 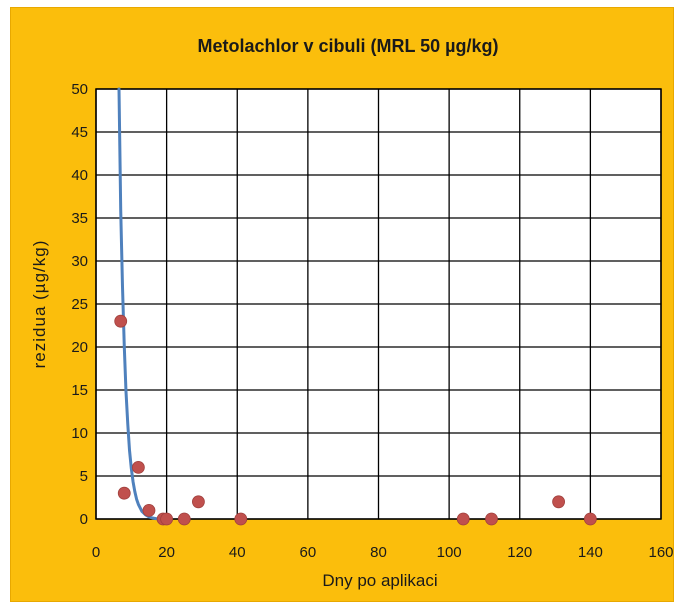 I want to click on y-tick-label: 40, so click(x=79, y=175).